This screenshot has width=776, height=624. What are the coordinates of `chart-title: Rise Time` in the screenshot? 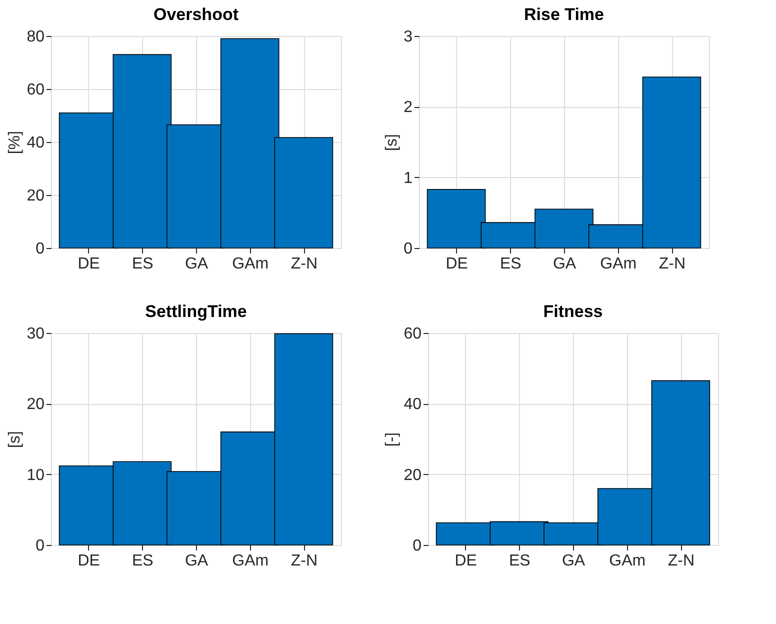 It's located at (564, 14).